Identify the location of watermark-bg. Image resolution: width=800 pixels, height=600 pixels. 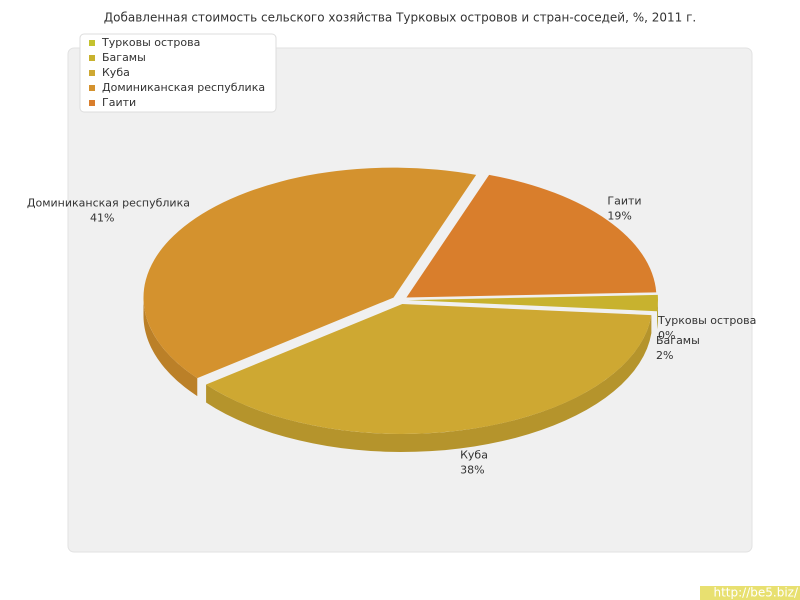
(750, 593).